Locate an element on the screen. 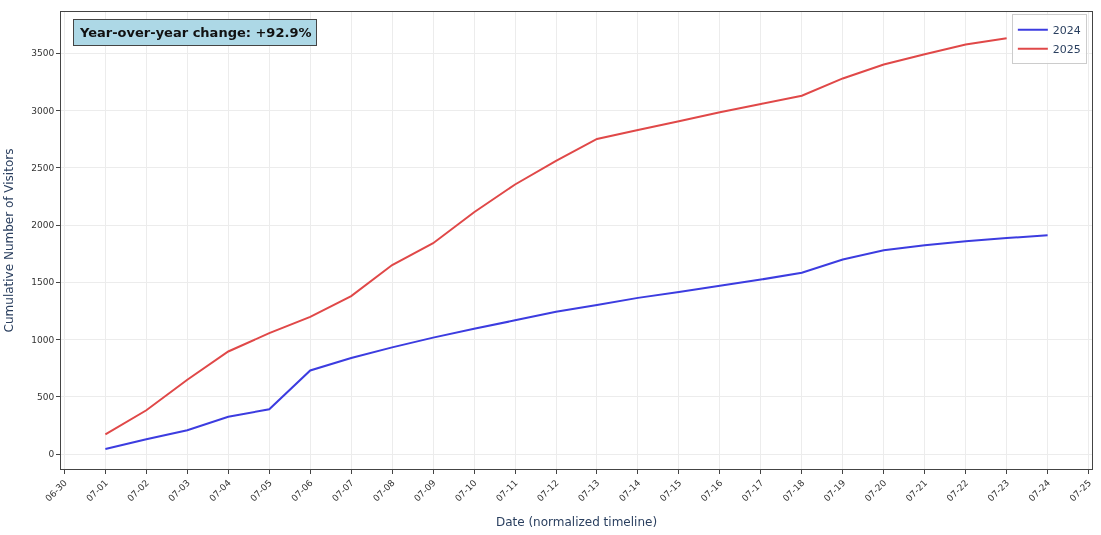 This screenshot has height=535, width=1101. legend-label: 2024 is located at coordinates (1066, 31).